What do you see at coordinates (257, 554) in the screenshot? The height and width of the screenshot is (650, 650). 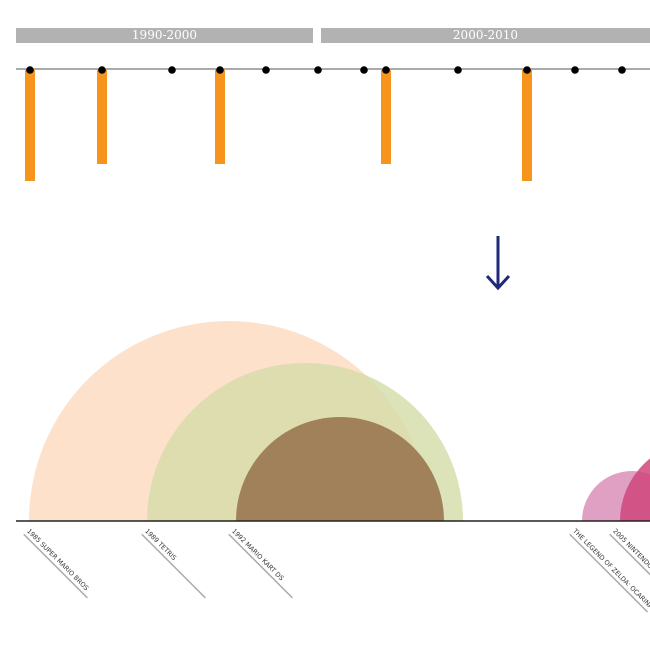 I see `game-label-text: 1992 MARIO KART DS` at bounding box center [257, 554].